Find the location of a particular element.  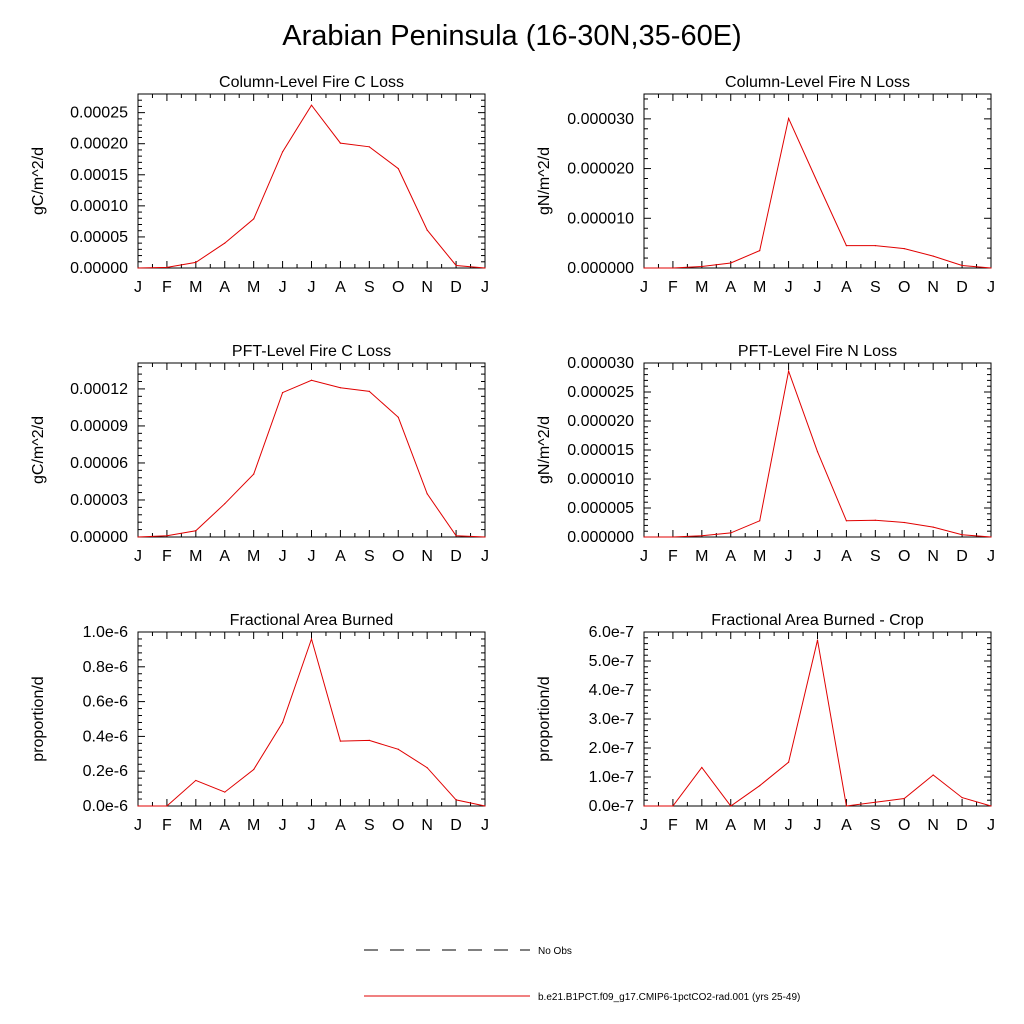

y-tick-label: 0.000015 is located at coordinates (600, 450).